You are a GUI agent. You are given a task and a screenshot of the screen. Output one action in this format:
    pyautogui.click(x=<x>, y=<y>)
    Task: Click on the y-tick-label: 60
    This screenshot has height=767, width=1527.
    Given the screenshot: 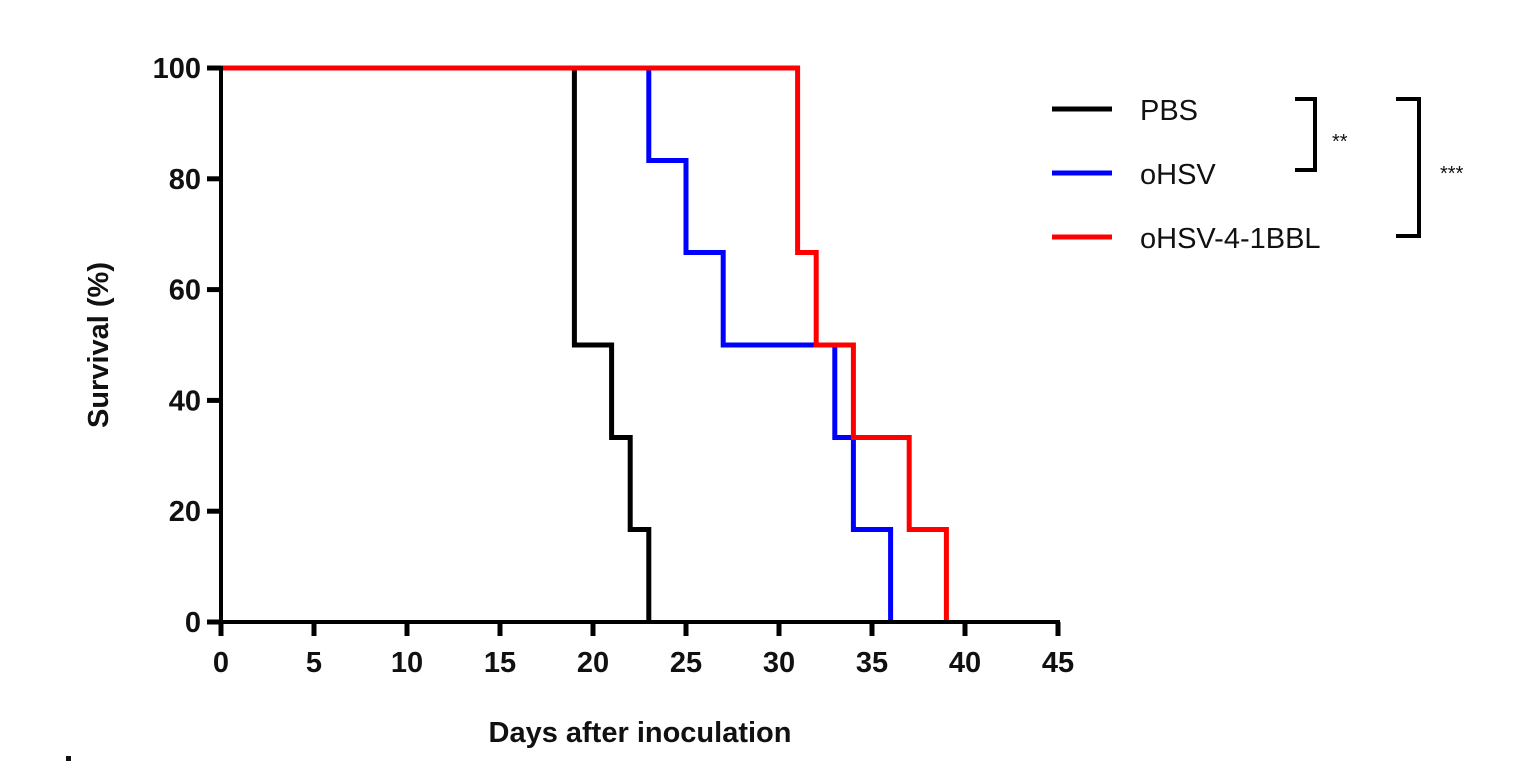 What is the action you would take?
    pyautogui.click(x=185, y=291)
    